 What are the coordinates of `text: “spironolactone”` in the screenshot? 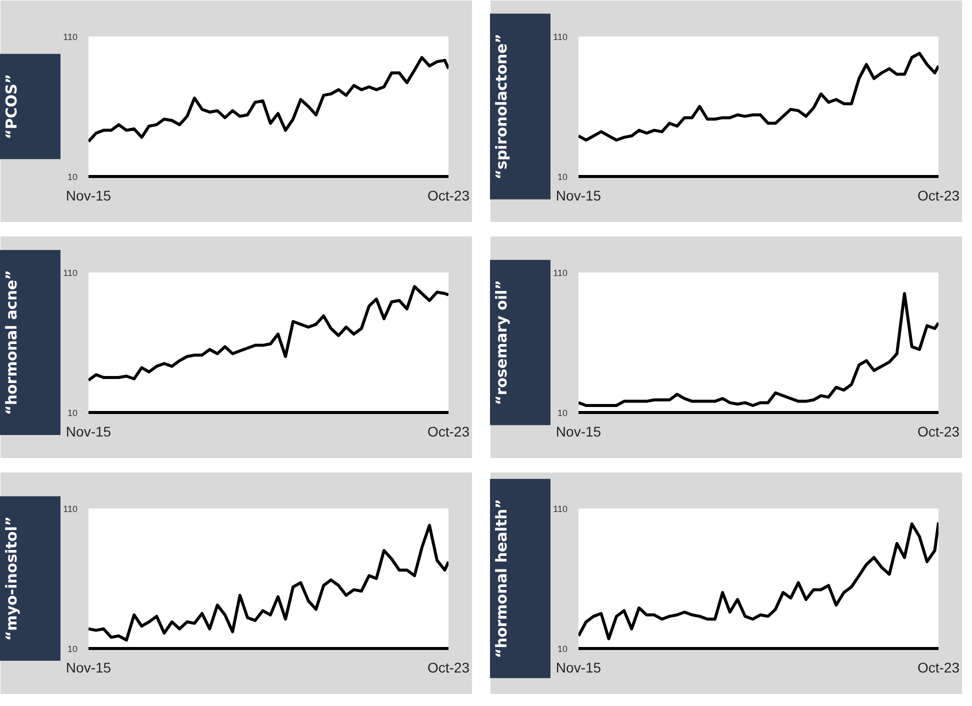 It's located at (501, 107).